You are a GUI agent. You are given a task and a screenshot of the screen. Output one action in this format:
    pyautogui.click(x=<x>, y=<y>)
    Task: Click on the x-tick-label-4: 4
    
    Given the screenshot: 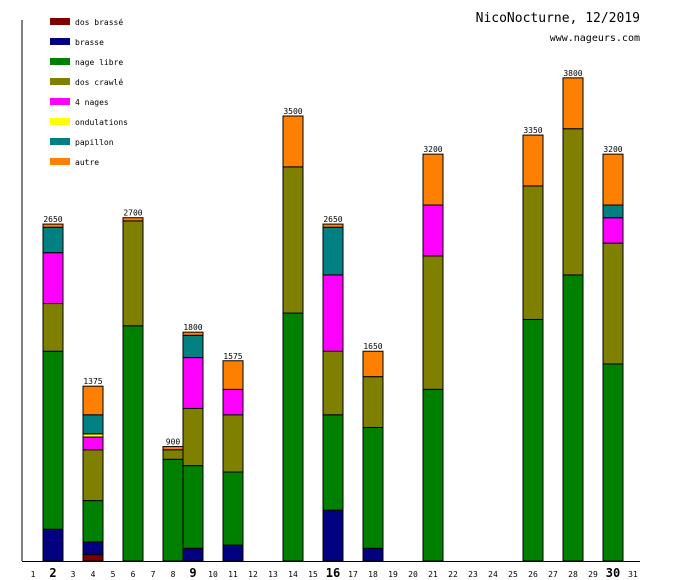 What is the action you would take?
    pyautogui.click(x=93, y=574)
    